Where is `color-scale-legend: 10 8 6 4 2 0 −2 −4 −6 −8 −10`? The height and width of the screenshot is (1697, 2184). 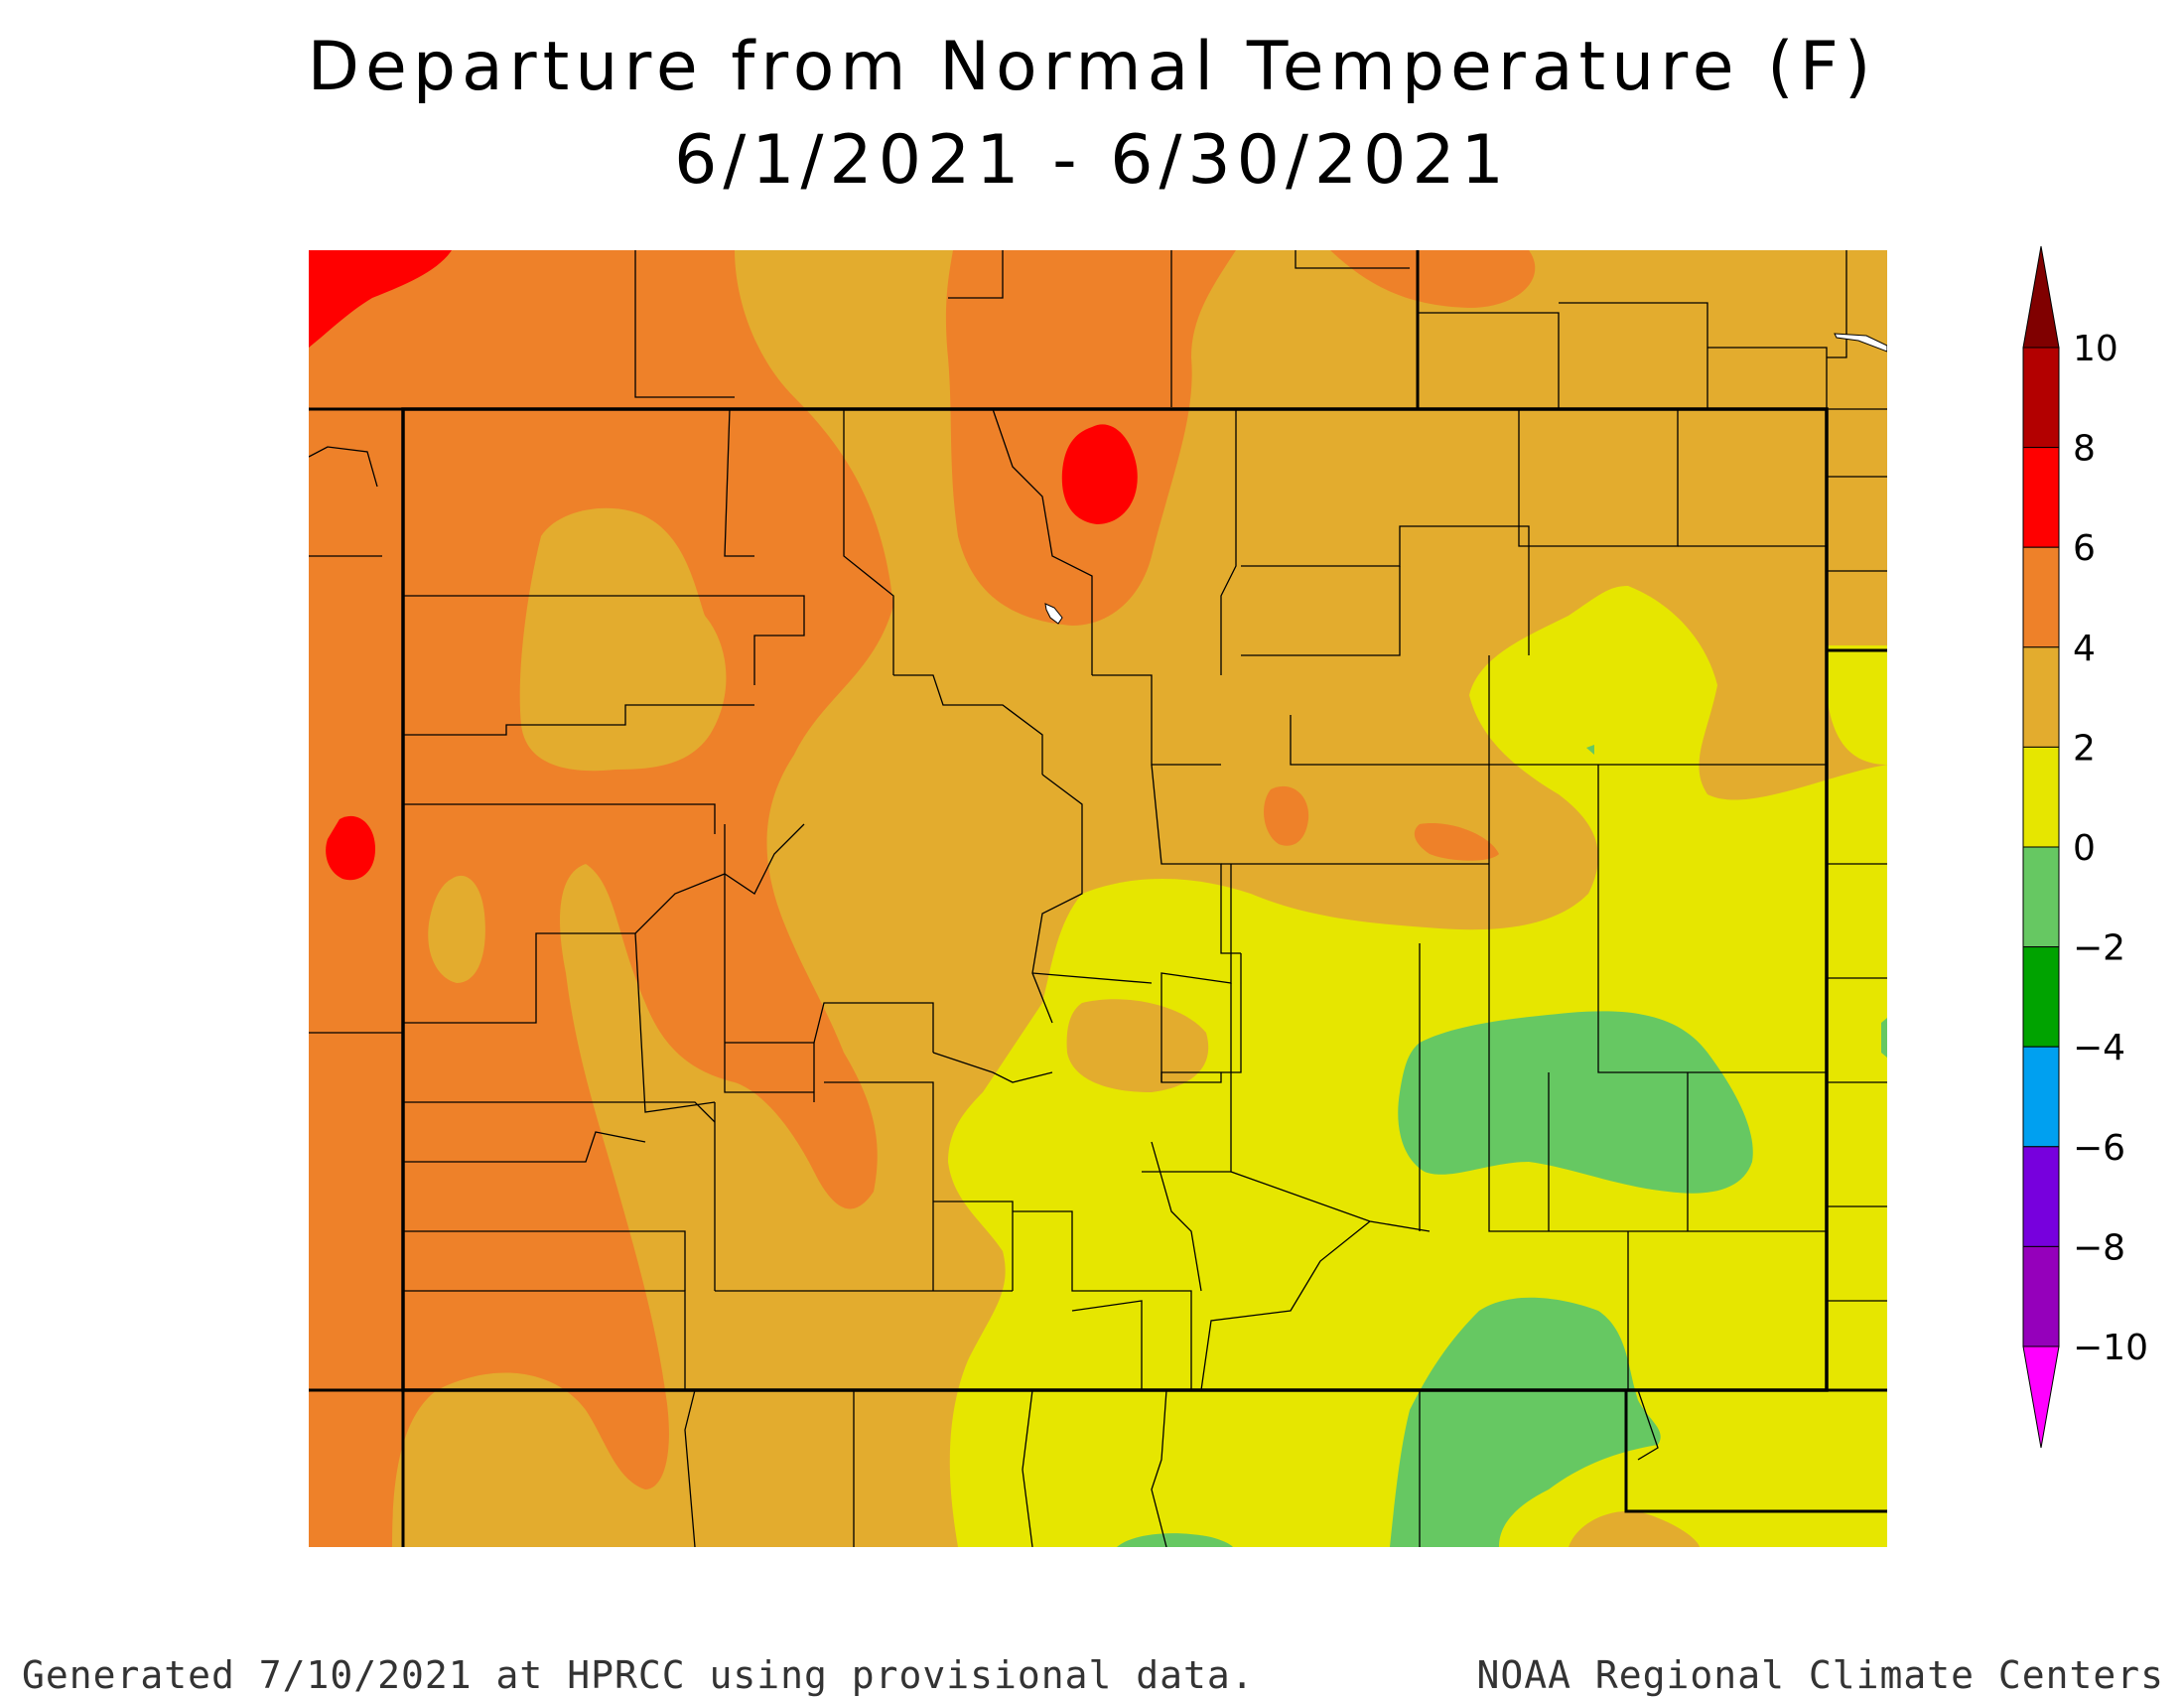 color-scale-legend: 10 8 6 4 2 0 −2 −4 −6 −8 −10 is located at coordinates (2085, 847).